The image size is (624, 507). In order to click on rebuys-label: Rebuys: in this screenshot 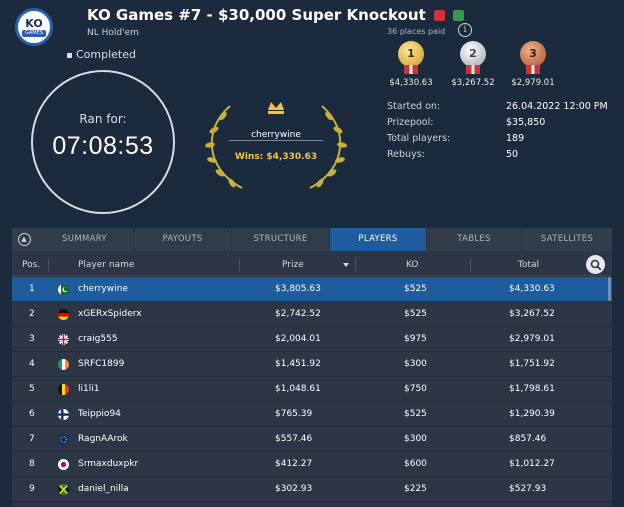, I will do `click(406, 154)`.